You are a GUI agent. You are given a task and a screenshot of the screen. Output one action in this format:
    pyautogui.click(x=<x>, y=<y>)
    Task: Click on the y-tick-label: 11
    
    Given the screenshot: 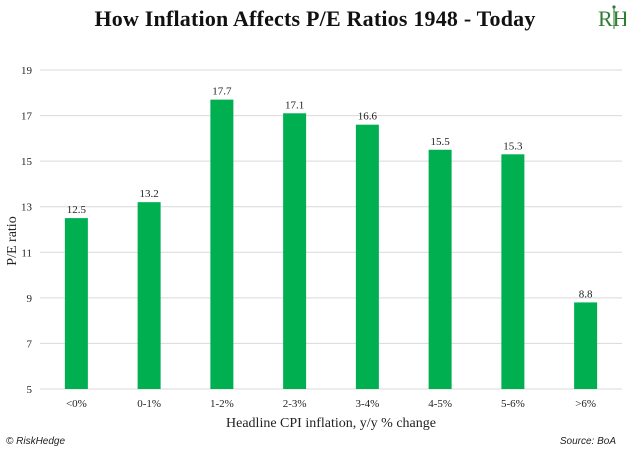 What is the action you would take?
    pyautogui.click(x=26, y=253)
    